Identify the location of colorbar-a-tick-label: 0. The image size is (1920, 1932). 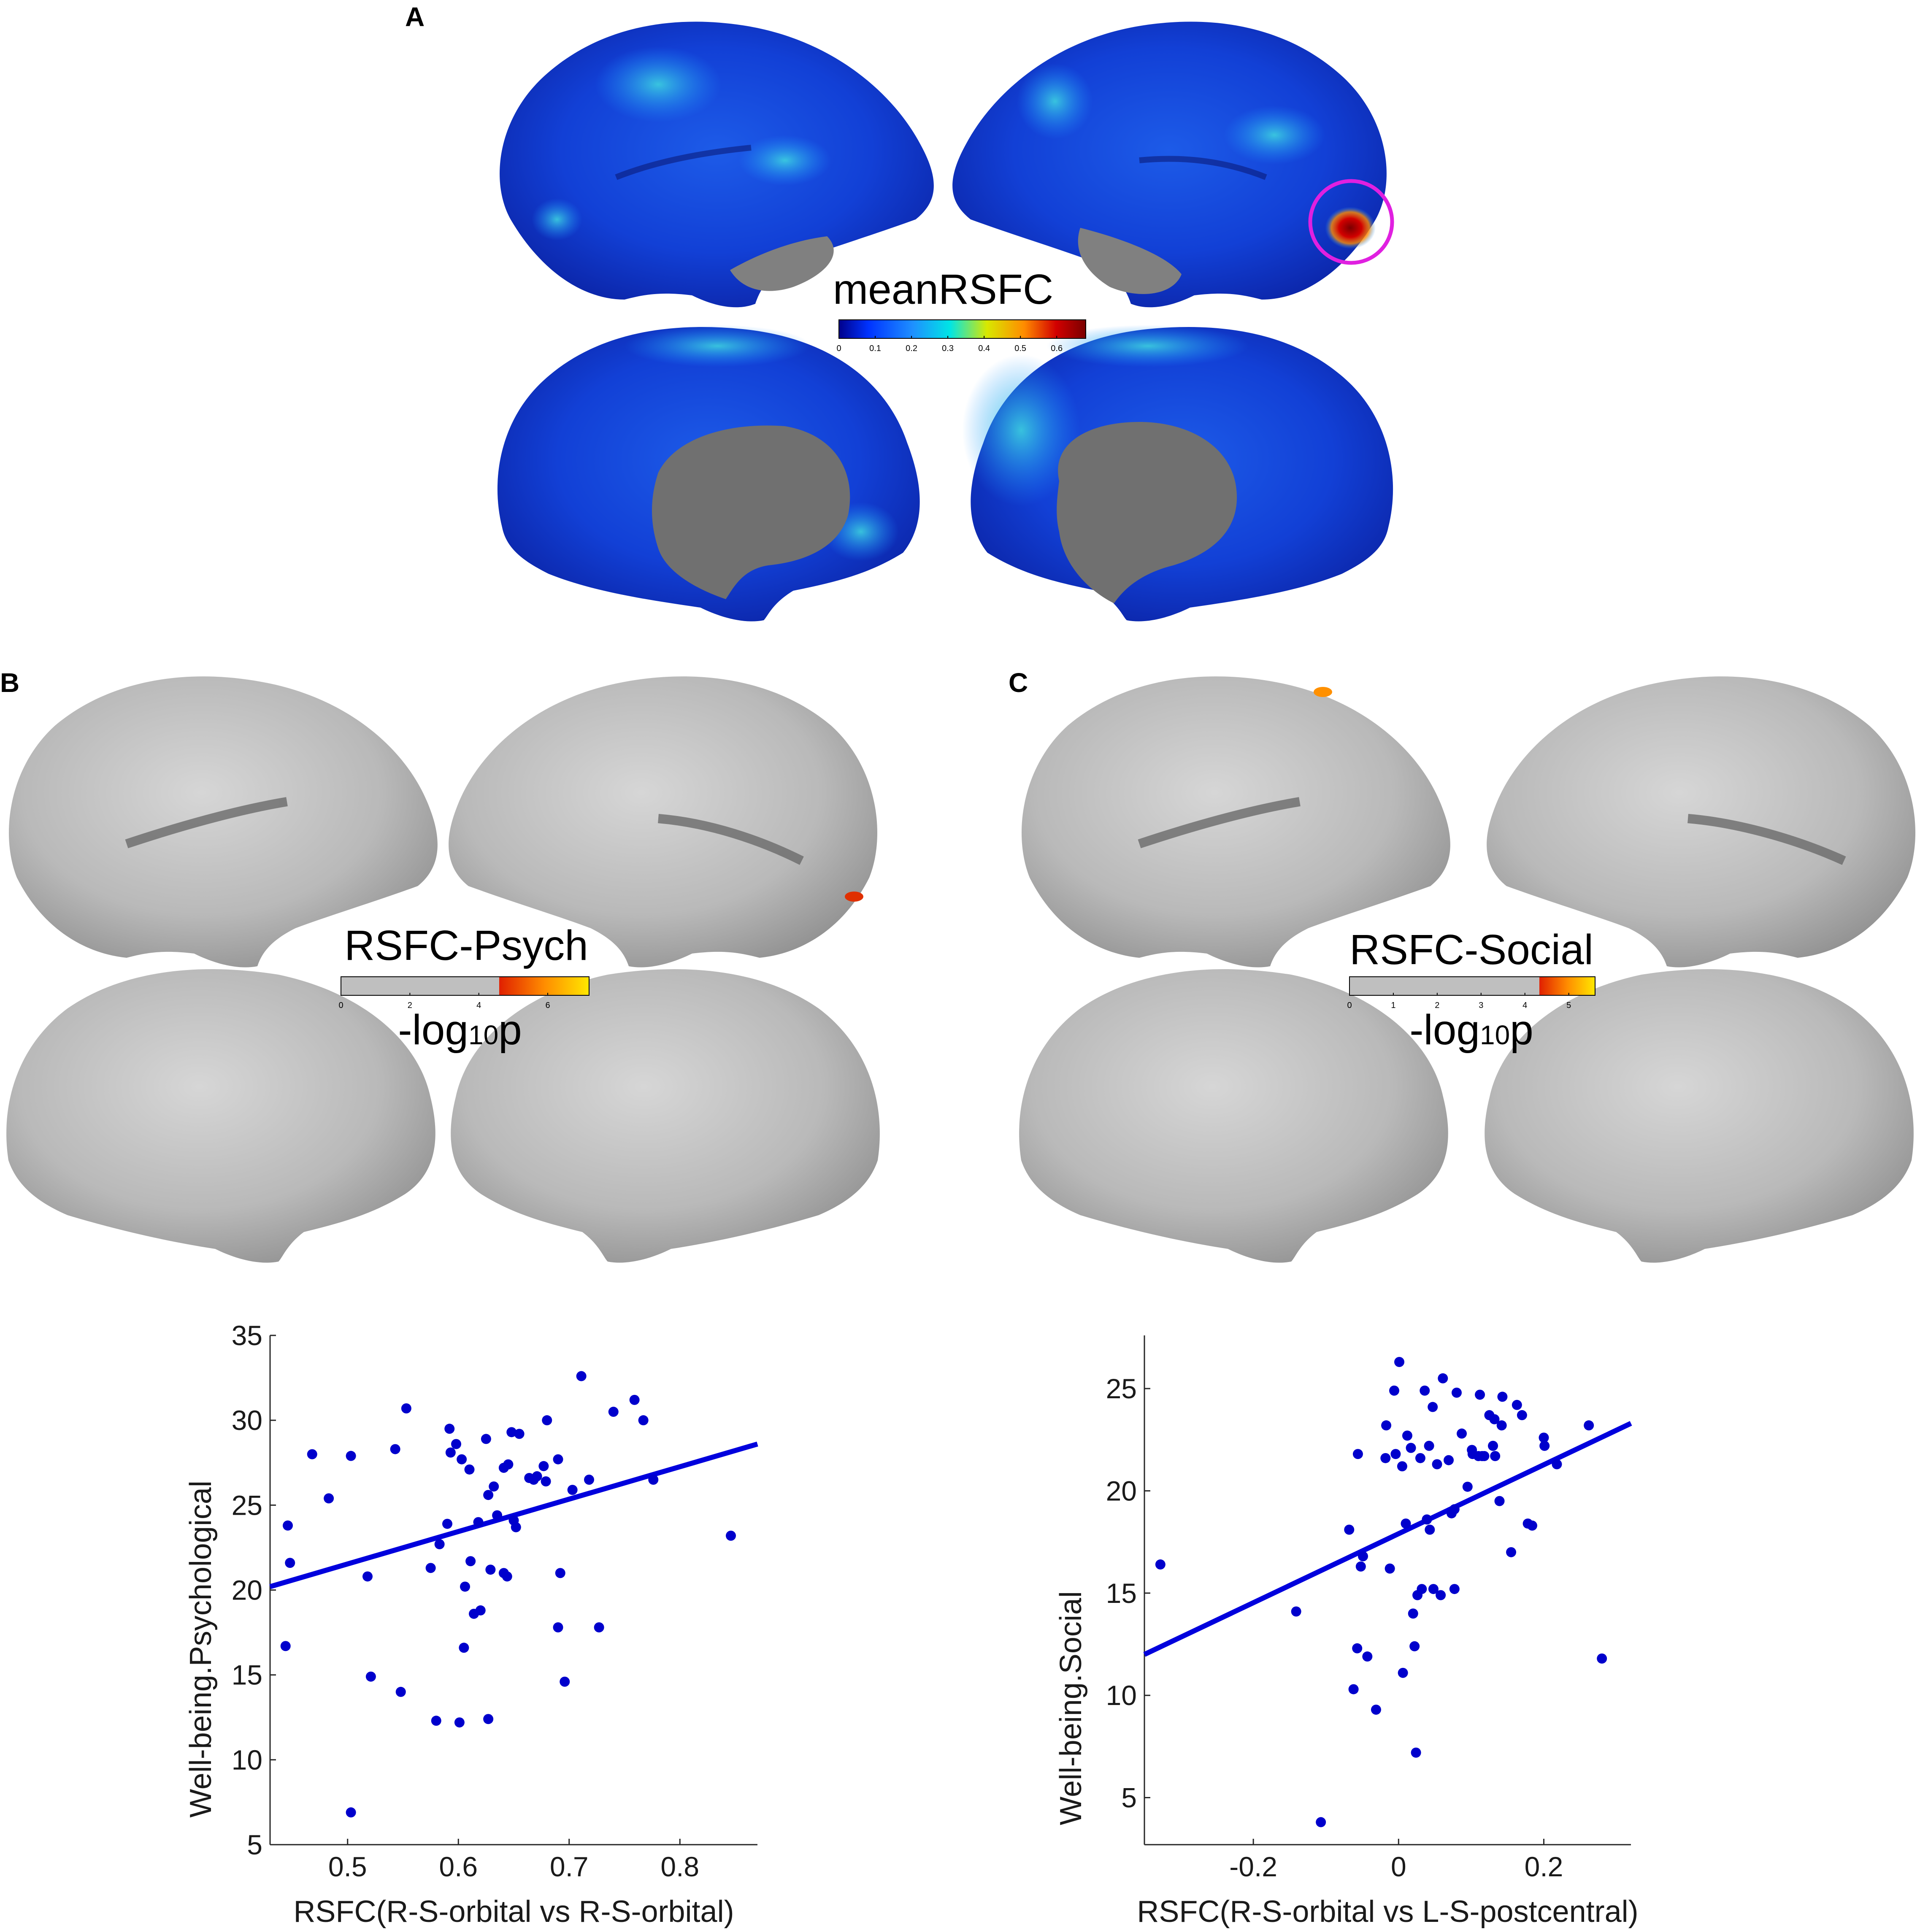
(838, 349).